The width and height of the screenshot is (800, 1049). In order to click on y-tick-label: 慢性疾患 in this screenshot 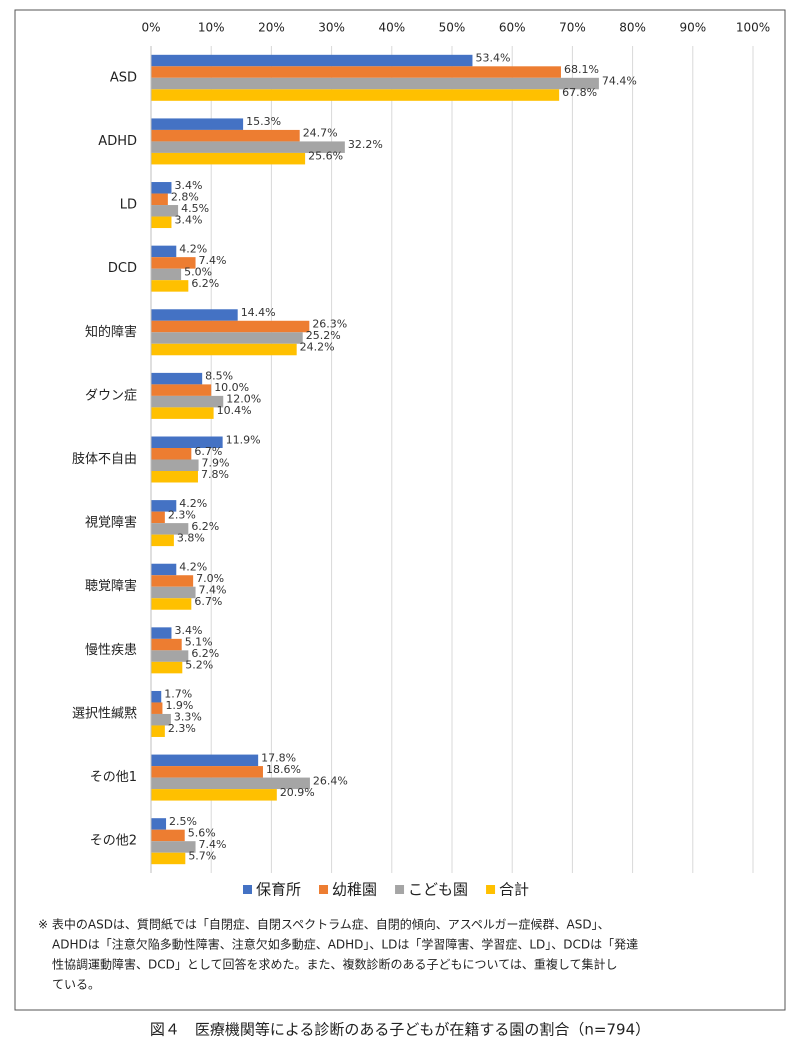, I will do `click(111, 650)`.